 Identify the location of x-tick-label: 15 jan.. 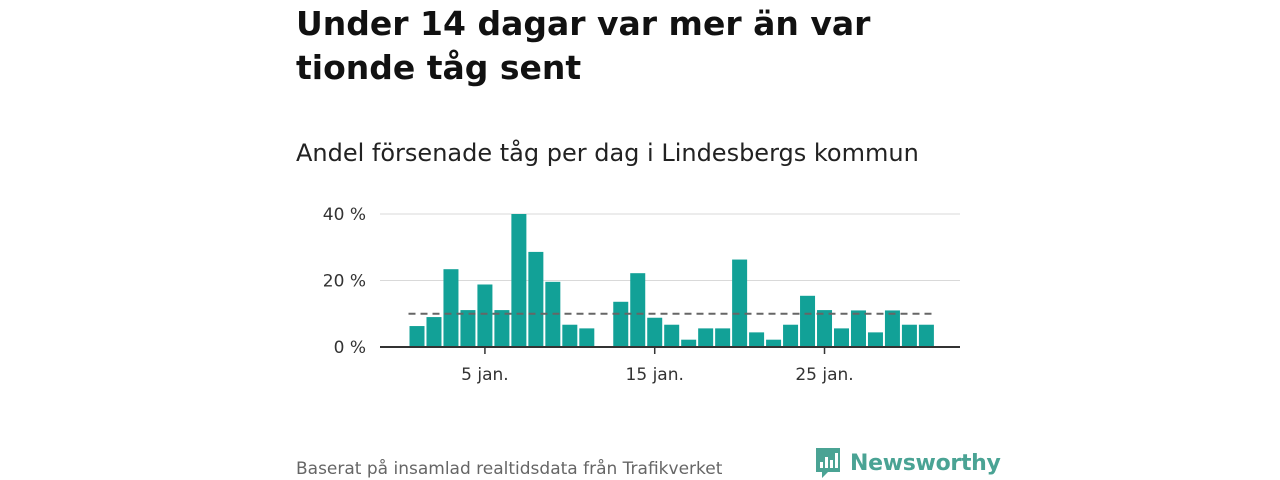
(655, 375).